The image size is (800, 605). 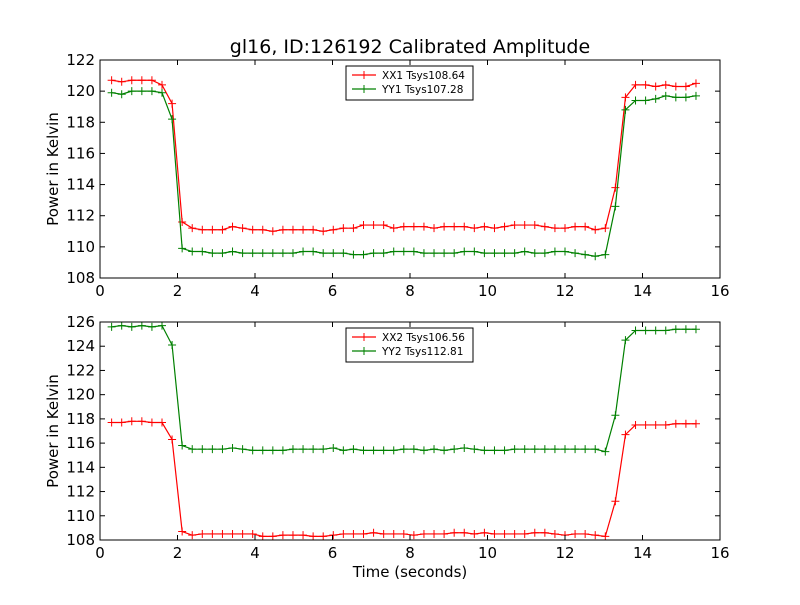 What do you see at coordinates (422, 90) in the screenshot?
I see `legend-label-2: YY1 Tsys107.28` at bounding box center [422, 90].